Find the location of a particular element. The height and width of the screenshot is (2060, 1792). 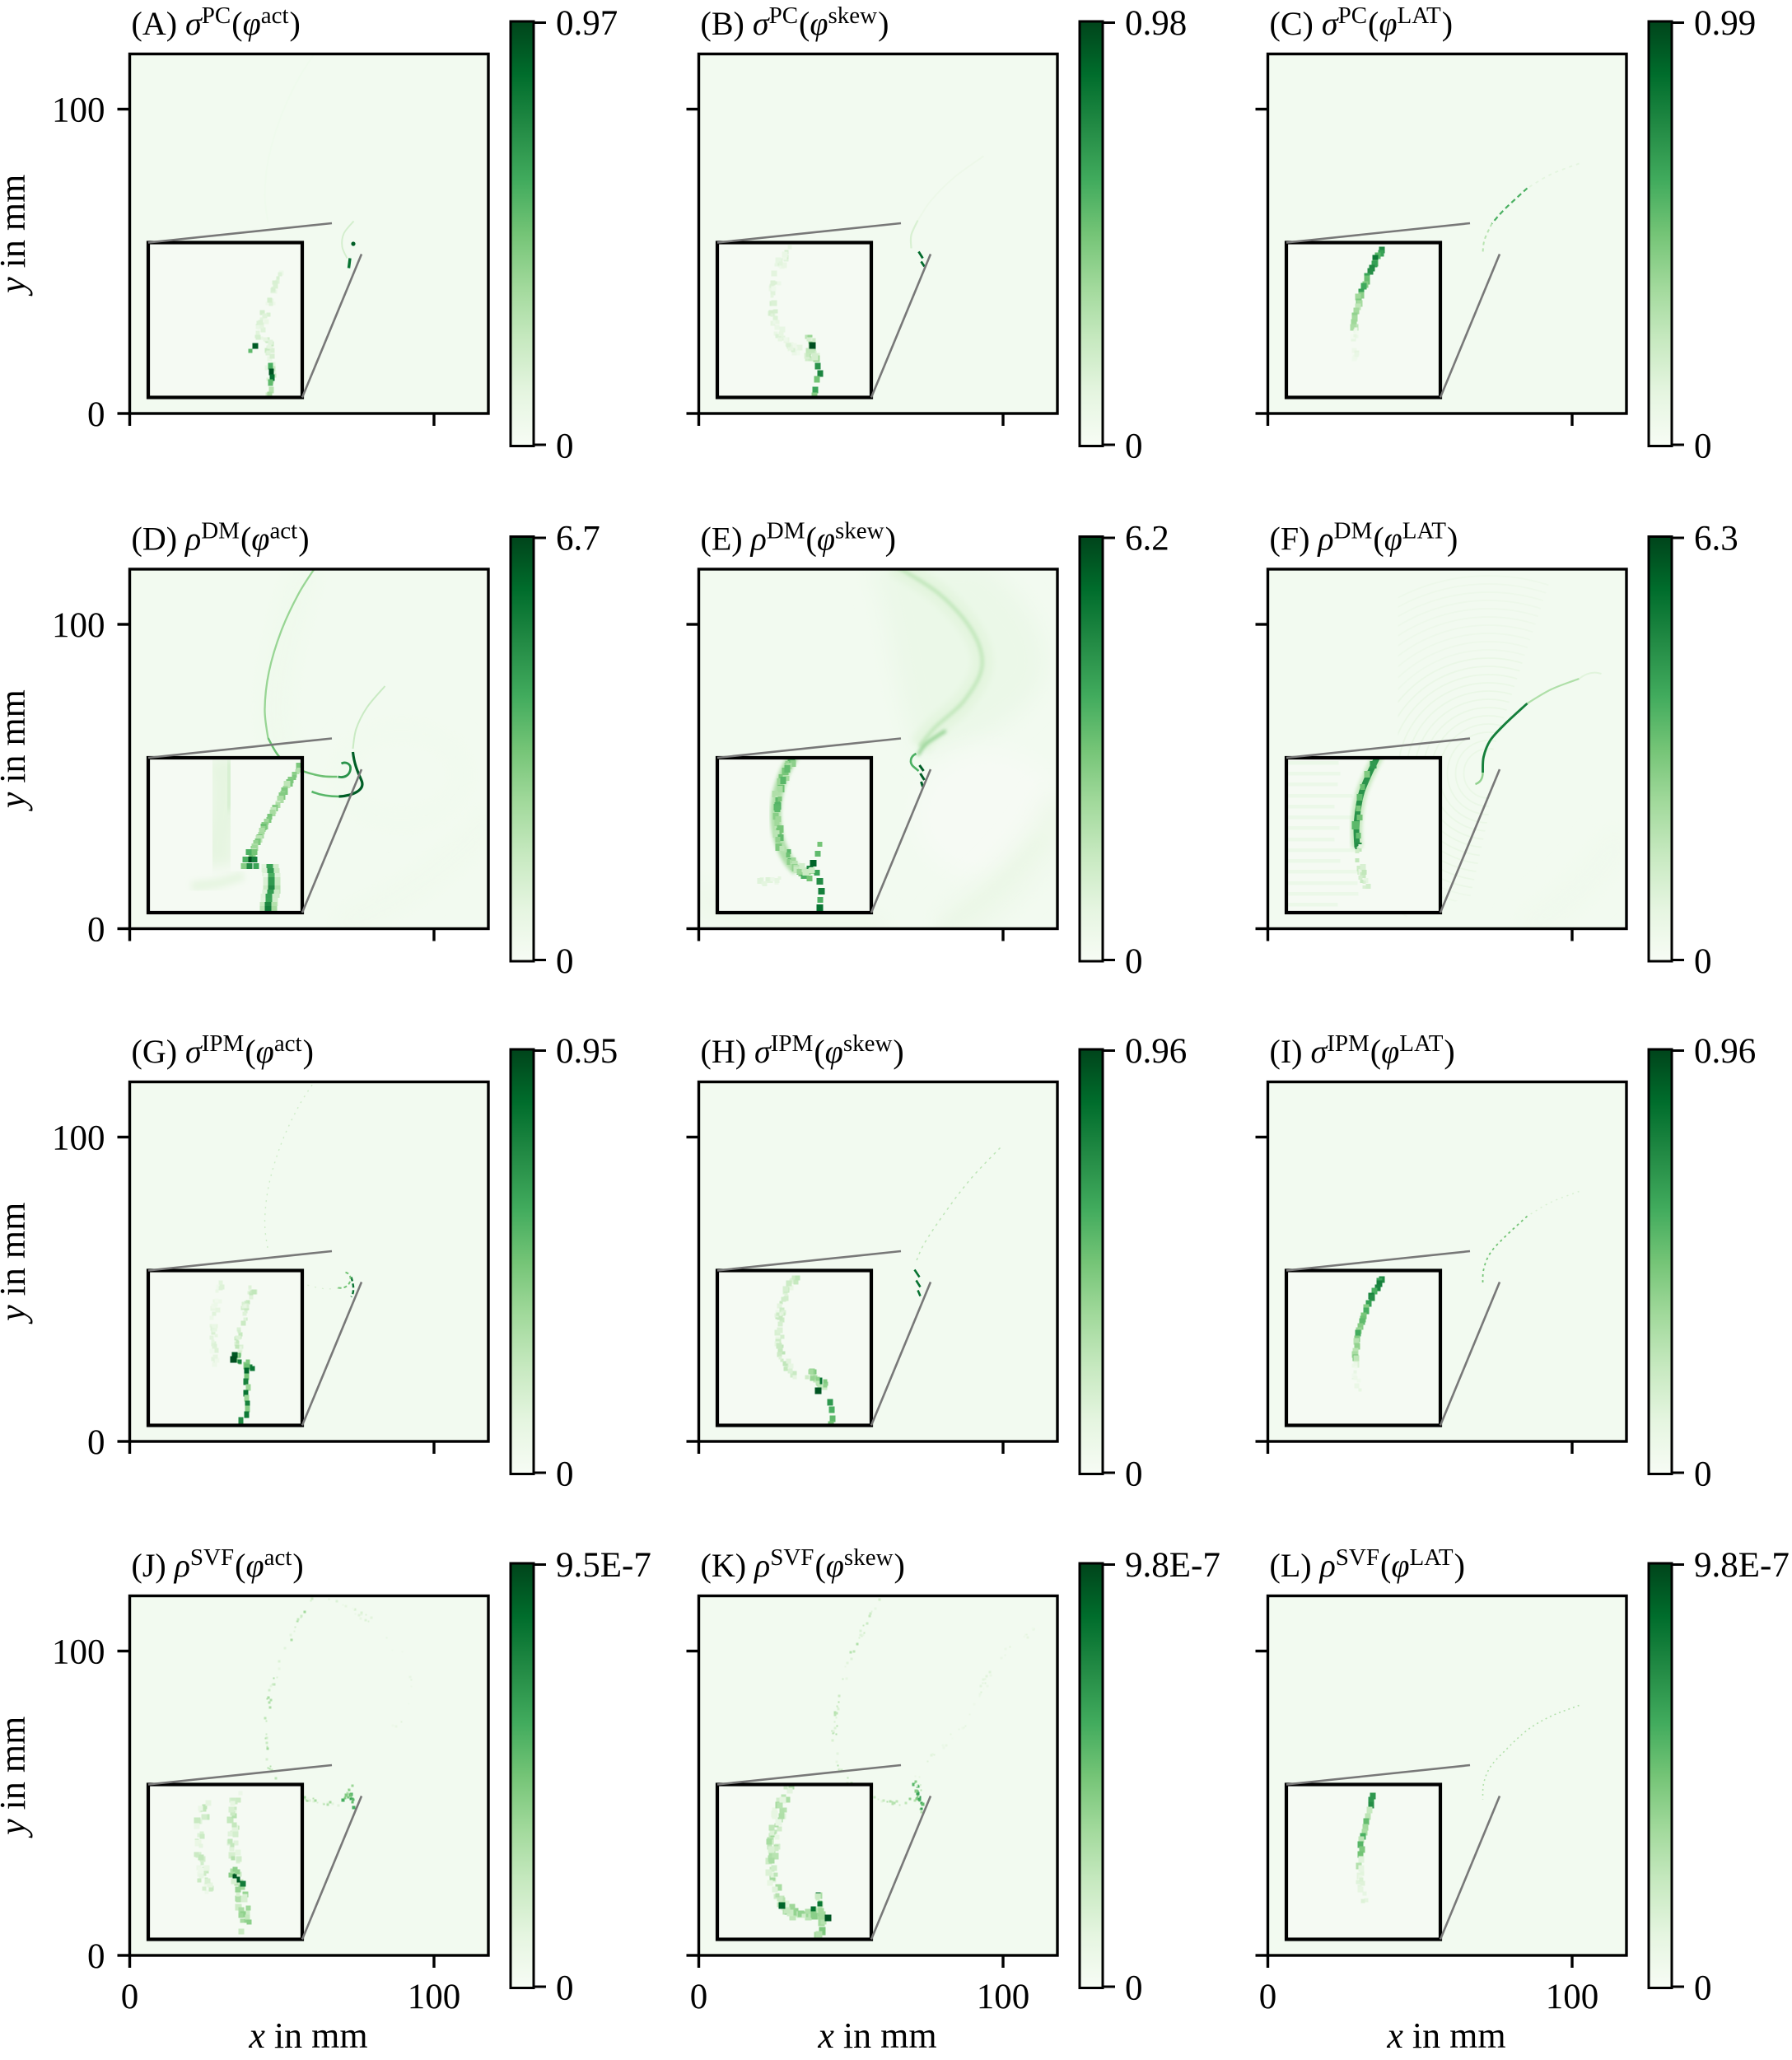

svg-text: 0.95 is located at coordinates (587, 1051).